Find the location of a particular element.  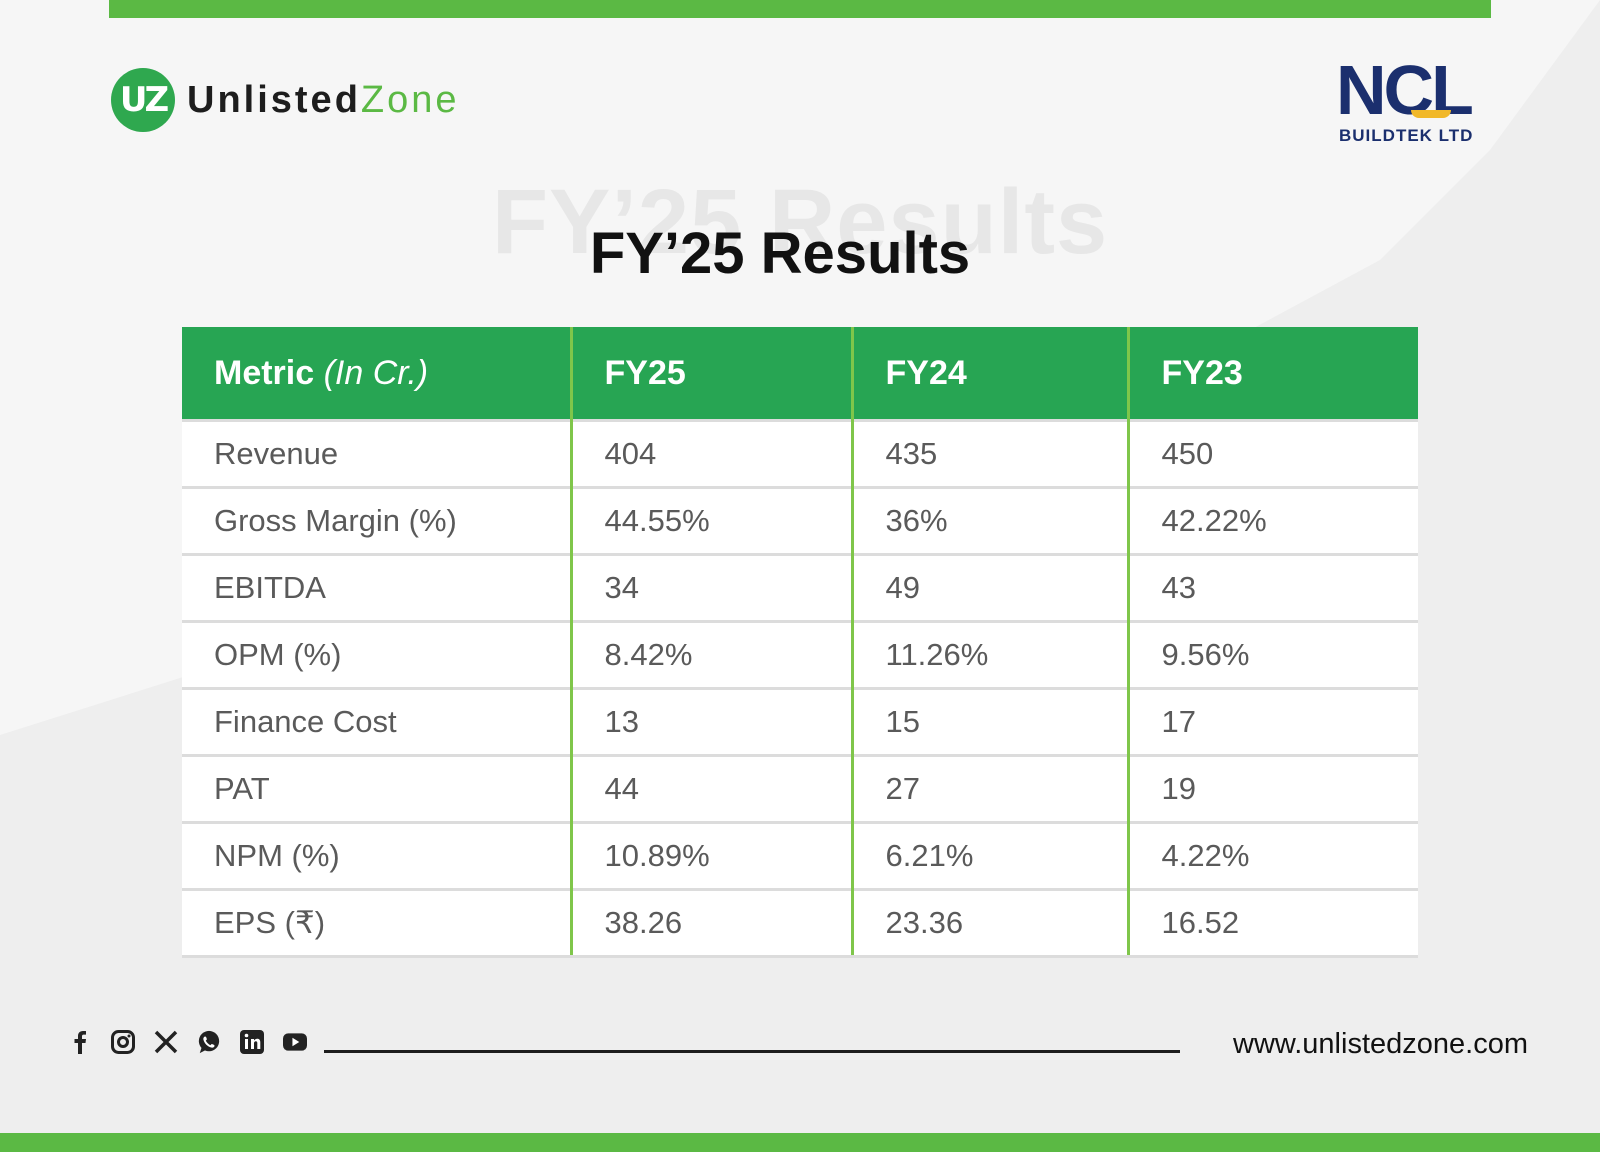

row-metric: Finance Cost is located at coordinates (376, 721).